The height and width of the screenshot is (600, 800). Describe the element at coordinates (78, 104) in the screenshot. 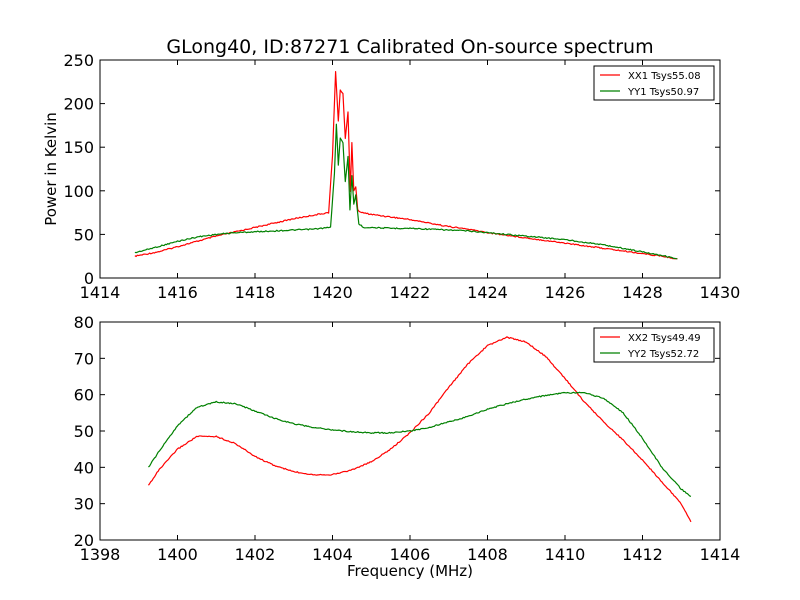

I see `top-y-tick-label: 200` at that location.